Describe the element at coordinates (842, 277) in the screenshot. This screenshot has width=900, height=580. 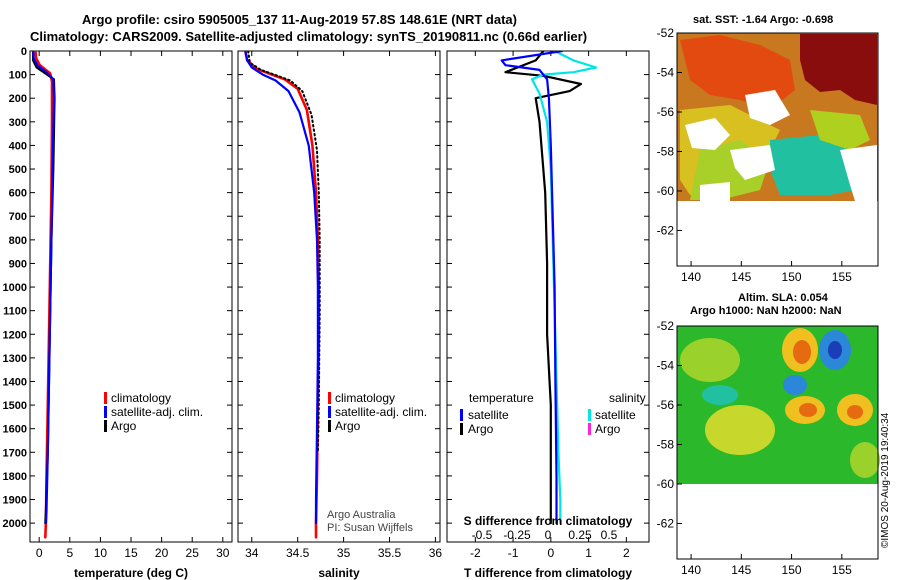
I see `sst-map-x-tick-label: 155` at that location.